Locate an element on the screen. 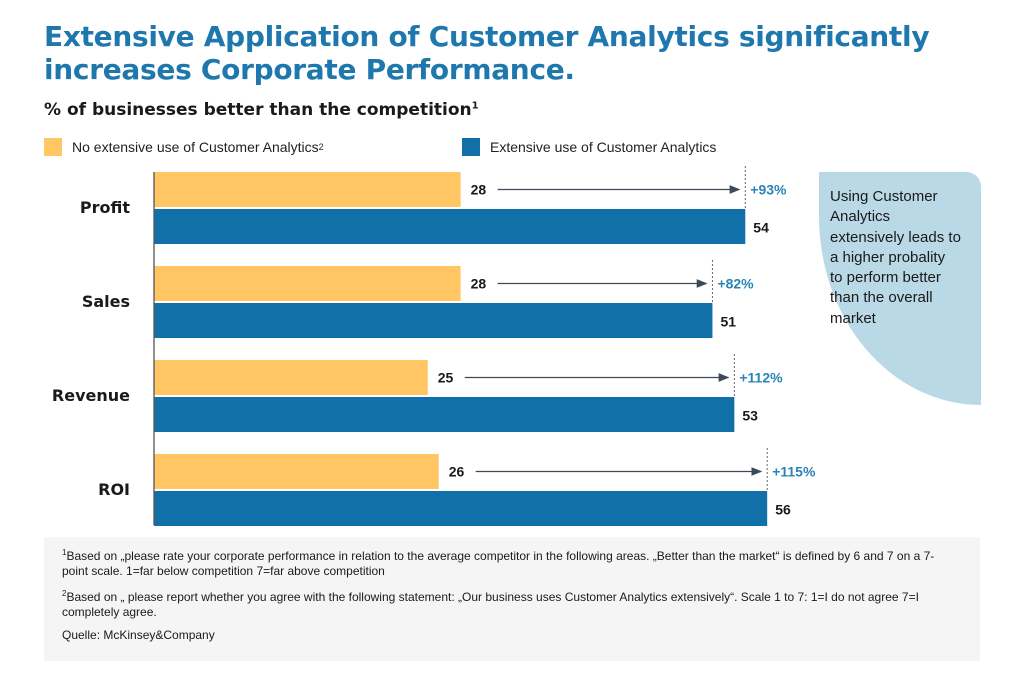 The width and height of the screenshot is (1024, 682). bar-profit-extensive is located at coordinates (450, 226).